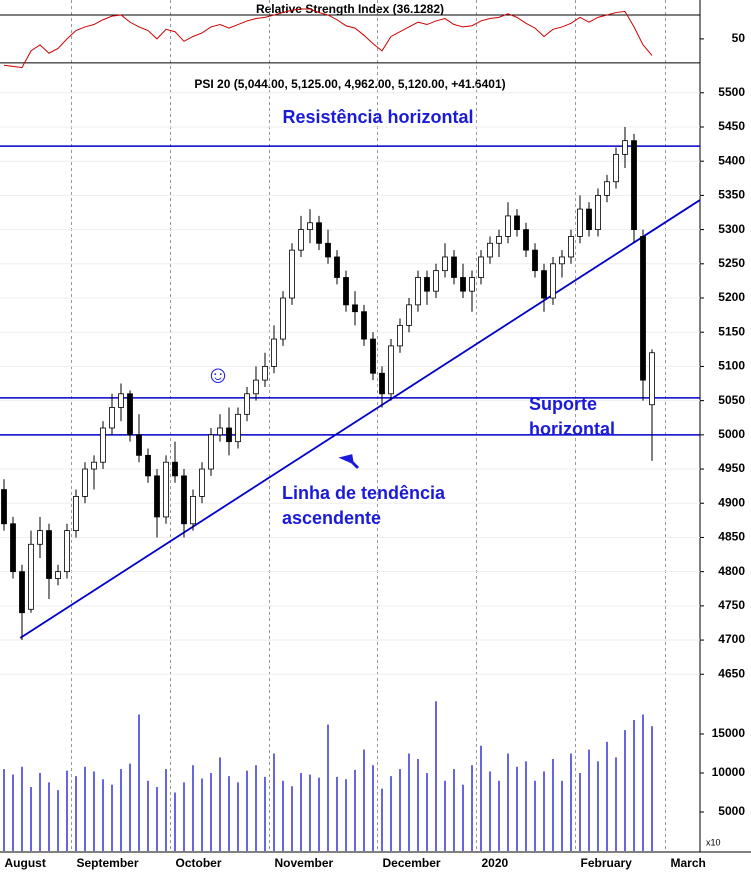 The image size is (751, 872). I want to click on annotation: horizontal, so click(572, 429).